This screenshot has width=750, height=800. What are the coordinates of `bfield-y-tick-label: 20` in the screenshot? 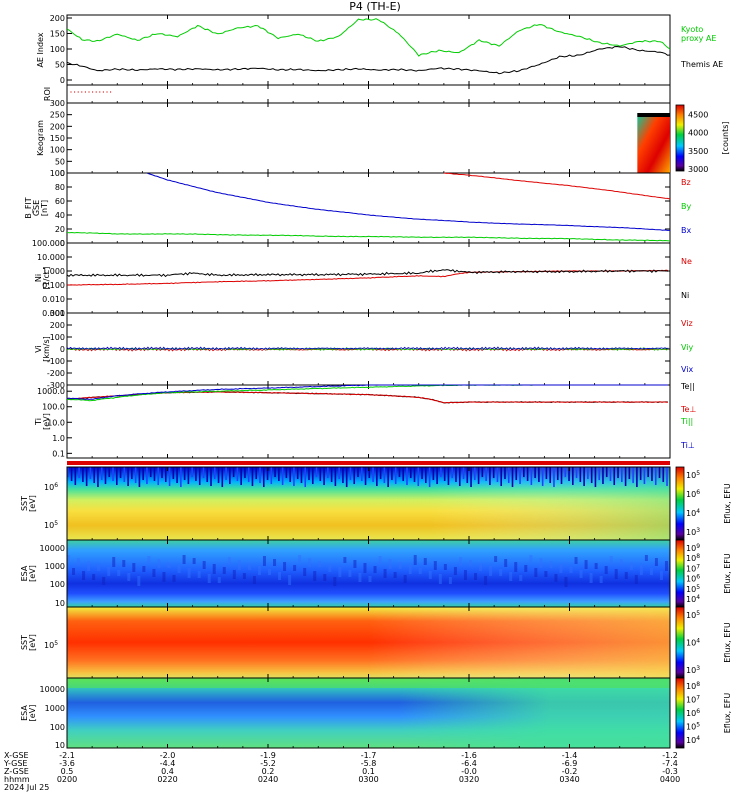 It's located at (60, 229).